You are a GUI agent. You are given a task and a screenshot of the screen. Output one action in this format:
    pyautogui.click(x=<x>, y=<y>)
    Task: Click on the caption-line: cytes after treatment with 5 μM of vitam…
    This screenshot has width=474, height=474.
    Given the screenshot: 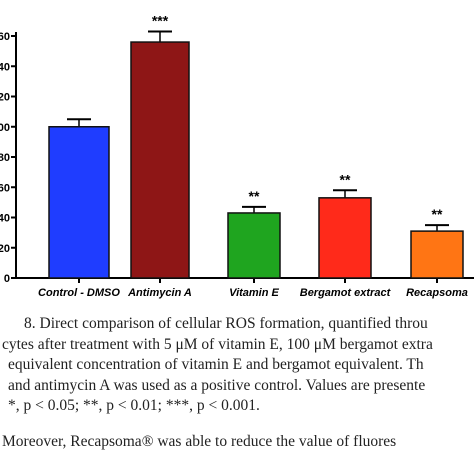 What is the action you would take?
    pyautogui.click(x=217, y=344)
    